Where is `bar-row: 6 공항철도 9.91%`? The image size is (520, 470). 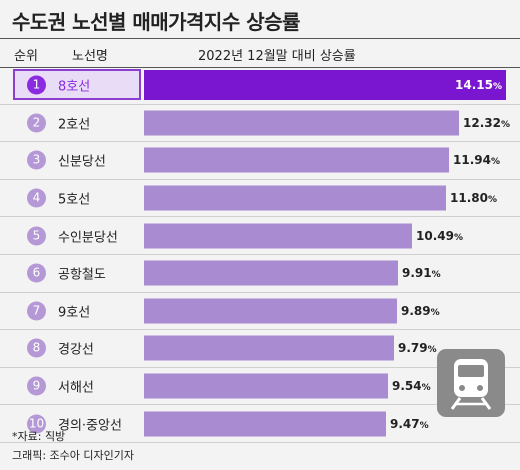 bar-row: 6 공항철도 9.91% is located at coordinates (260, 274).